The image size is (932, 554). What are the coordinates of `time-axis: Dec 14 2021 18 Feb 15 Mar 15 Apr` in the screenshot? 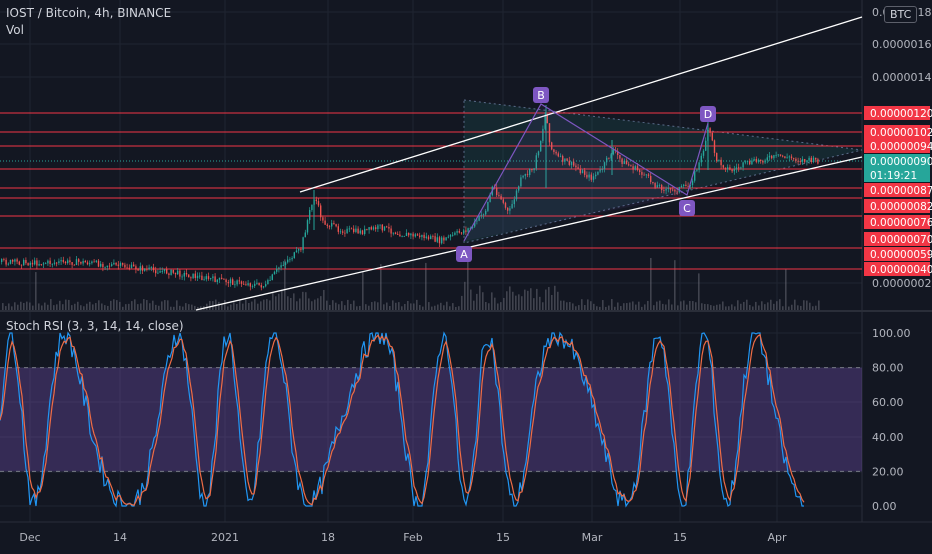 It's located at (466, 532).